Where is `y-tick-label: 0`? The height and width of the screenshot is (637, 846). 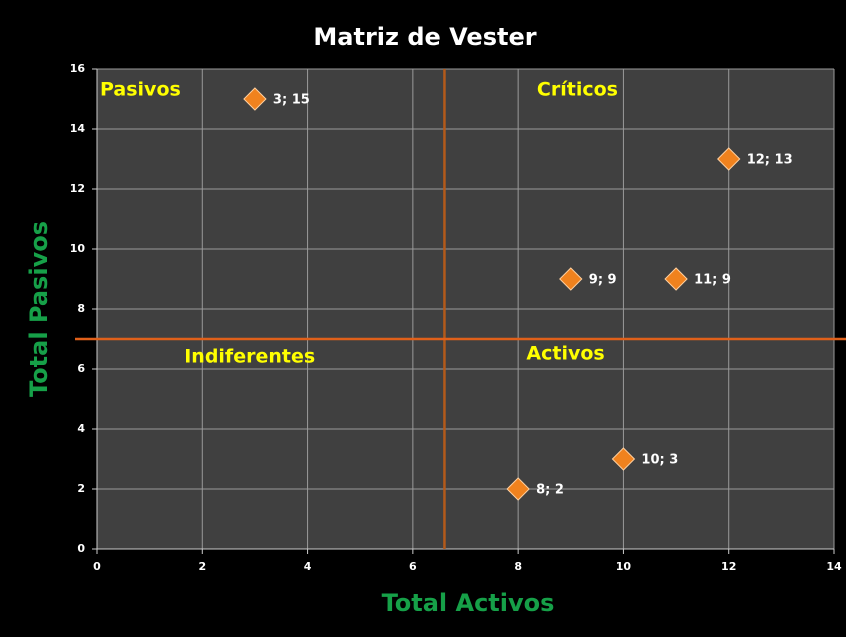 y-tick-label: 0 is located at coordinates (81, 548).